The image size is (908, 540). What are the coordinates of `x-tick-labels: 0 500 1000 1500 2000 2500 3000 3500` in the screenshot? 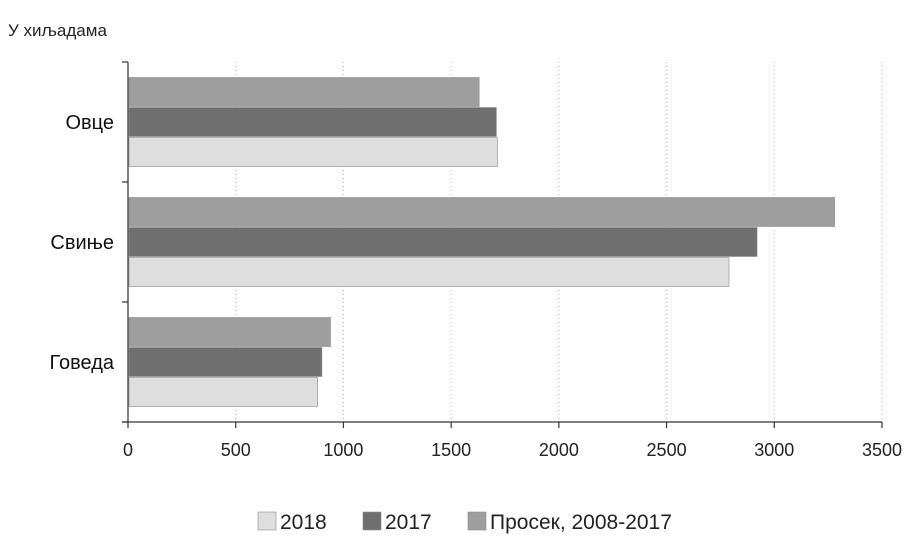 It's located at (512, 450).